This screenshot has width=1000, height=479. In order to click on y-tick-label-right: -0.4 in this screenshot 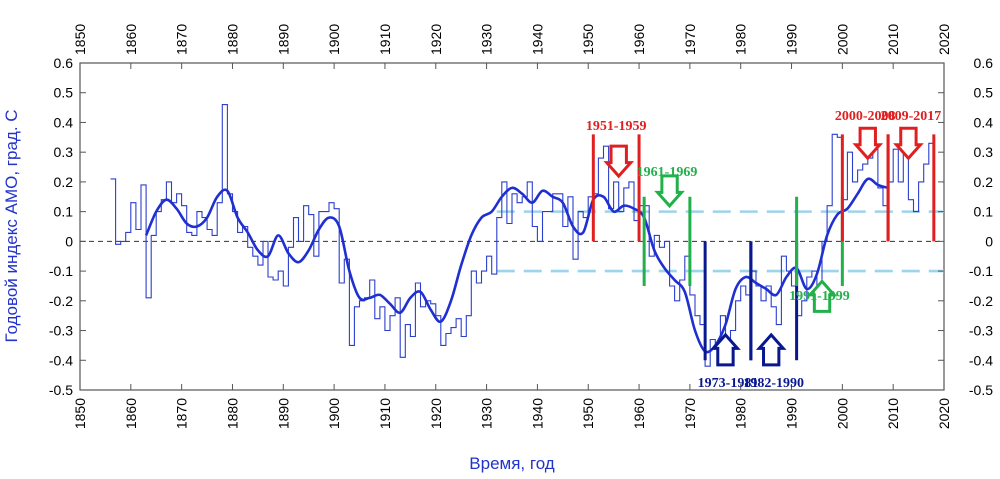, I will do `click(981, 360)`.